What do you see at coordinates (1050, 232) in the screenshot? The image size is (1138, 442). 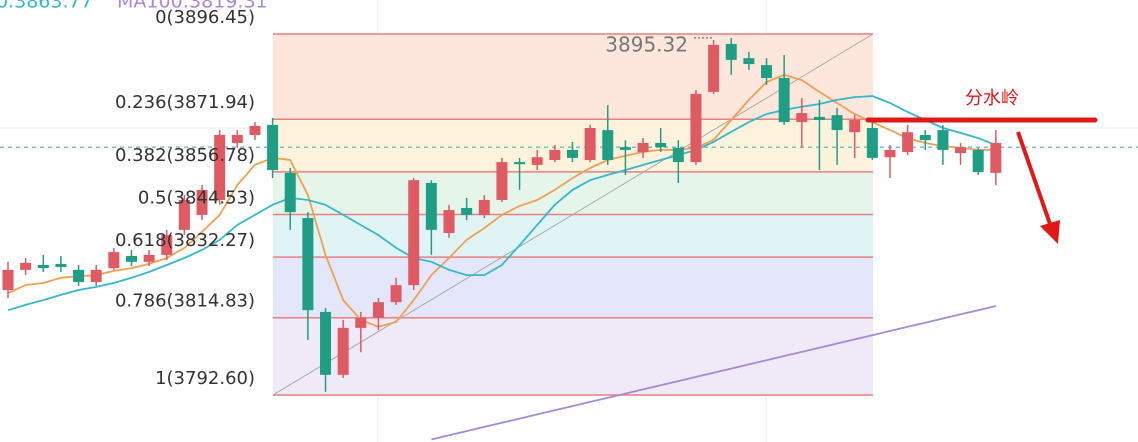 I see `arrow-head` at bounding box center [1050, 232].